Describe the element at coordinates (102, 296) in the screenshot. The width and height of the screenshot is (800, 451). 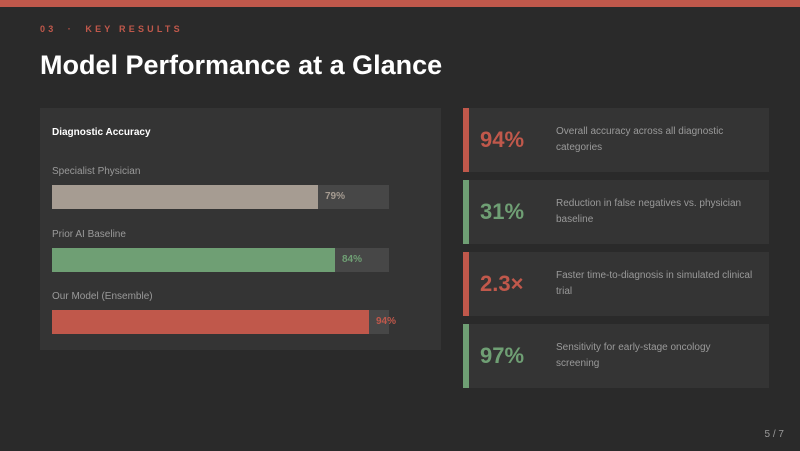
I see `bar-label: Our Model (Ensemble)` at that location.